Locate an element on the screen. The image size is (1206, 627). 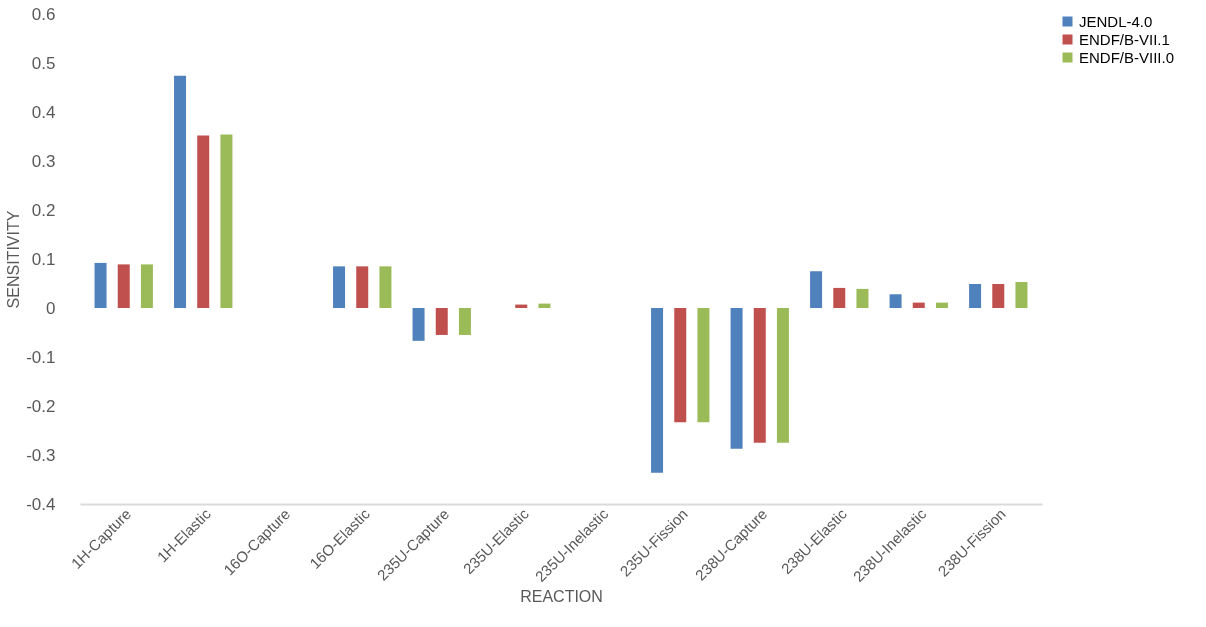
legend-label: ENDF/B-VIII.0 is located at coordinates (1127, 57).